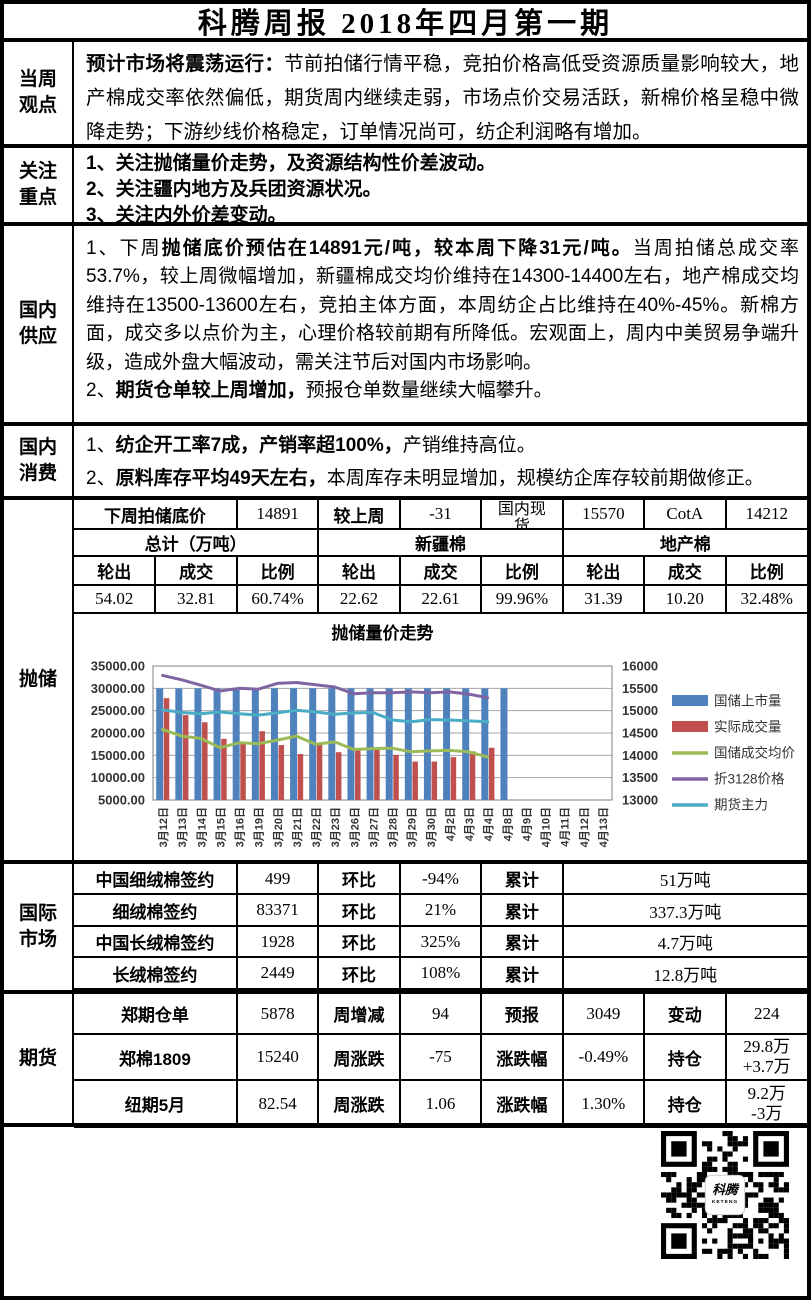 This screenshot has height=1300, width=811. Describe the element at coordinates (450, 824) in the screenshot. I see `svg-text: 4月2日` at that location.